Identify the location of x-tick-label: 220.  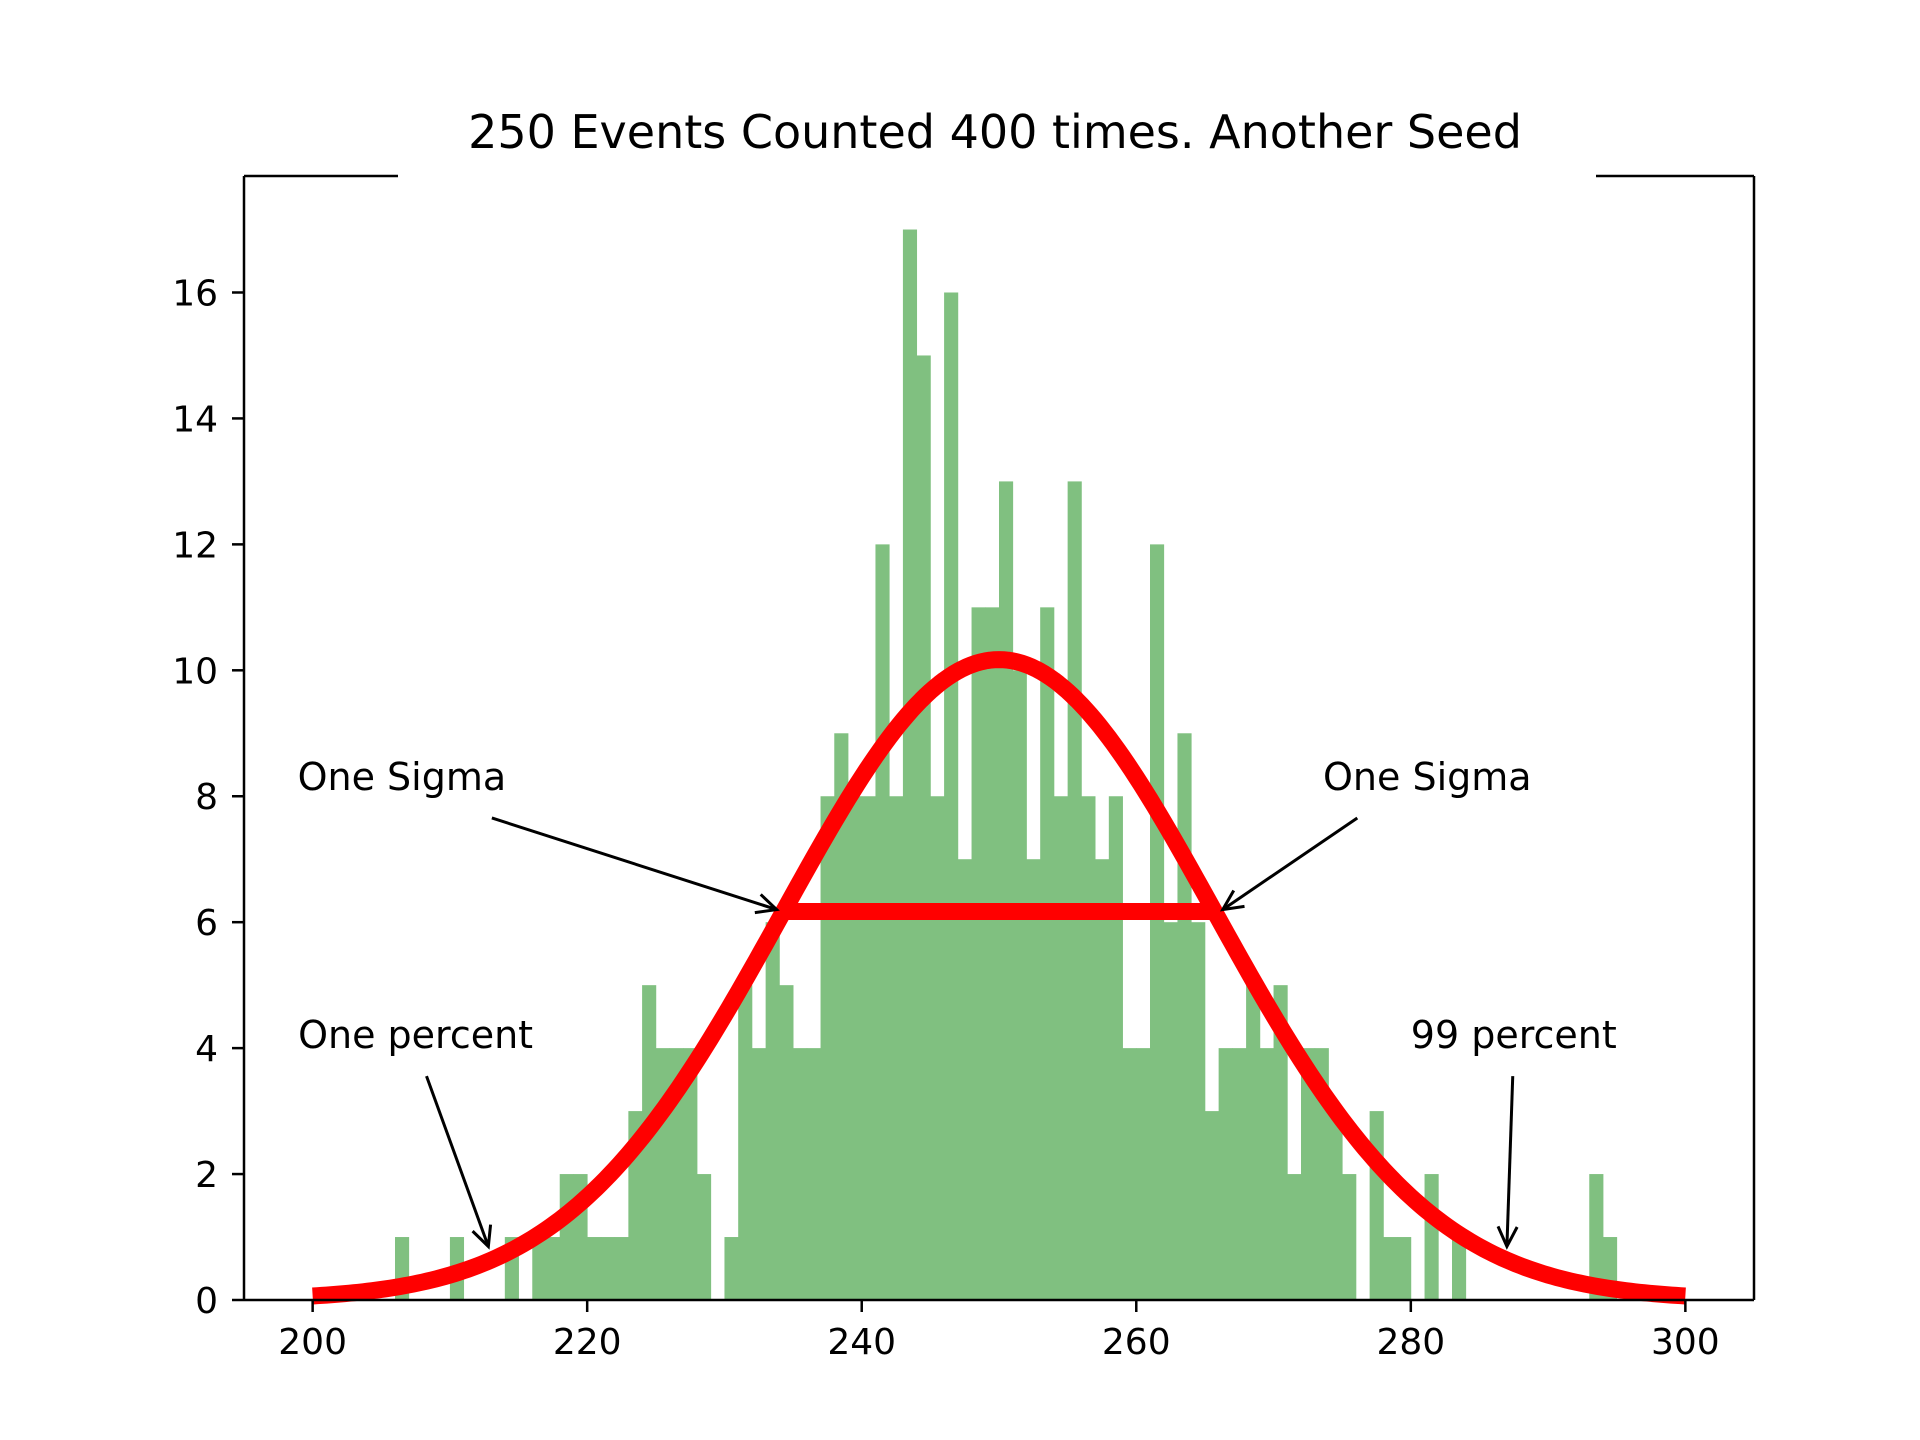
(587, 1342).